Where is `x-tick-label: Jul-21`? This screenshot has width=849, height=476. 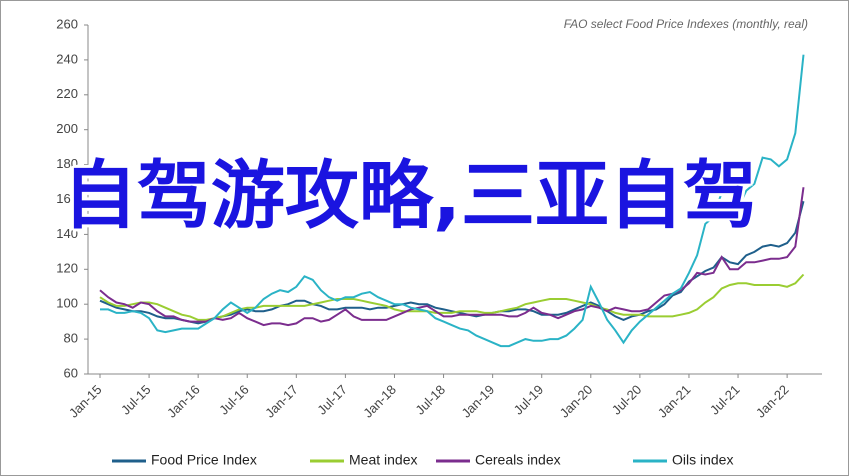 x-tick-label: Jul-21 is located at coordinates (725, 400).